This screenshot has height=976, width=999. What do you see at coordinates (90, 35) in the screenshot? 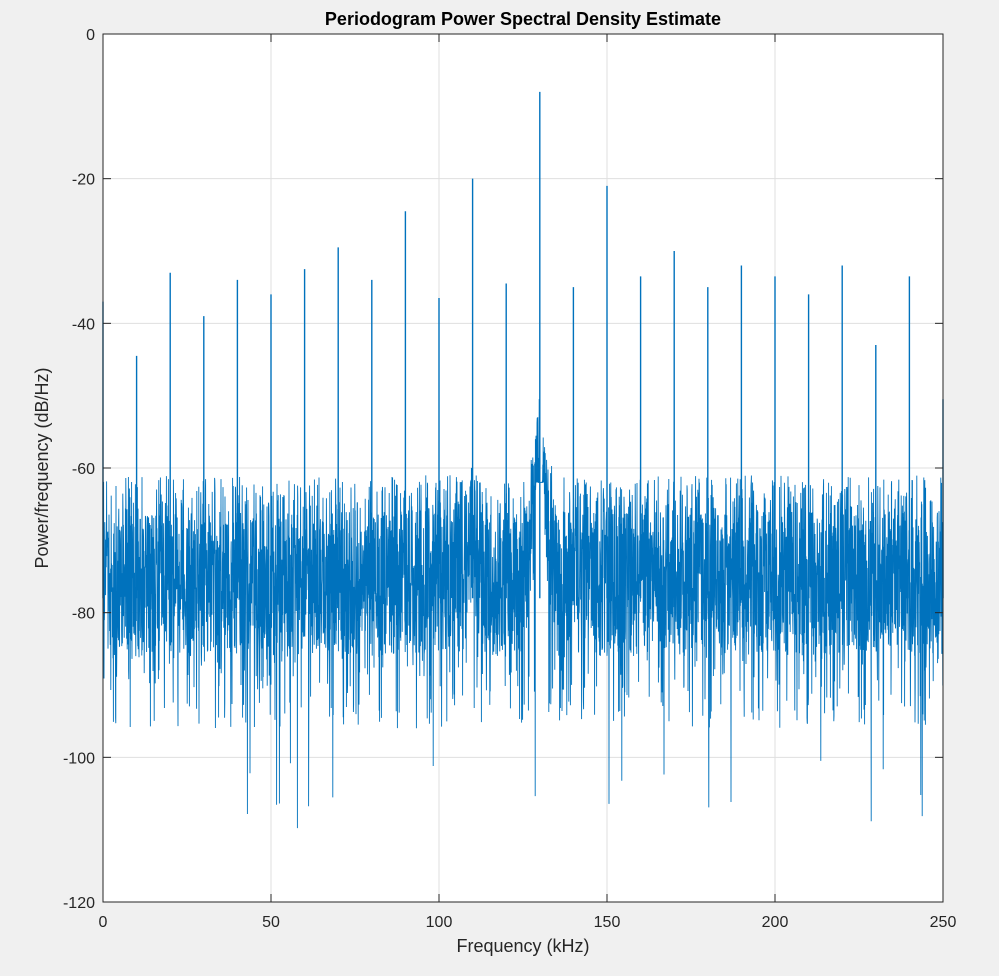
I see `y-tick-label: 0` at bounding box center [90, 35].